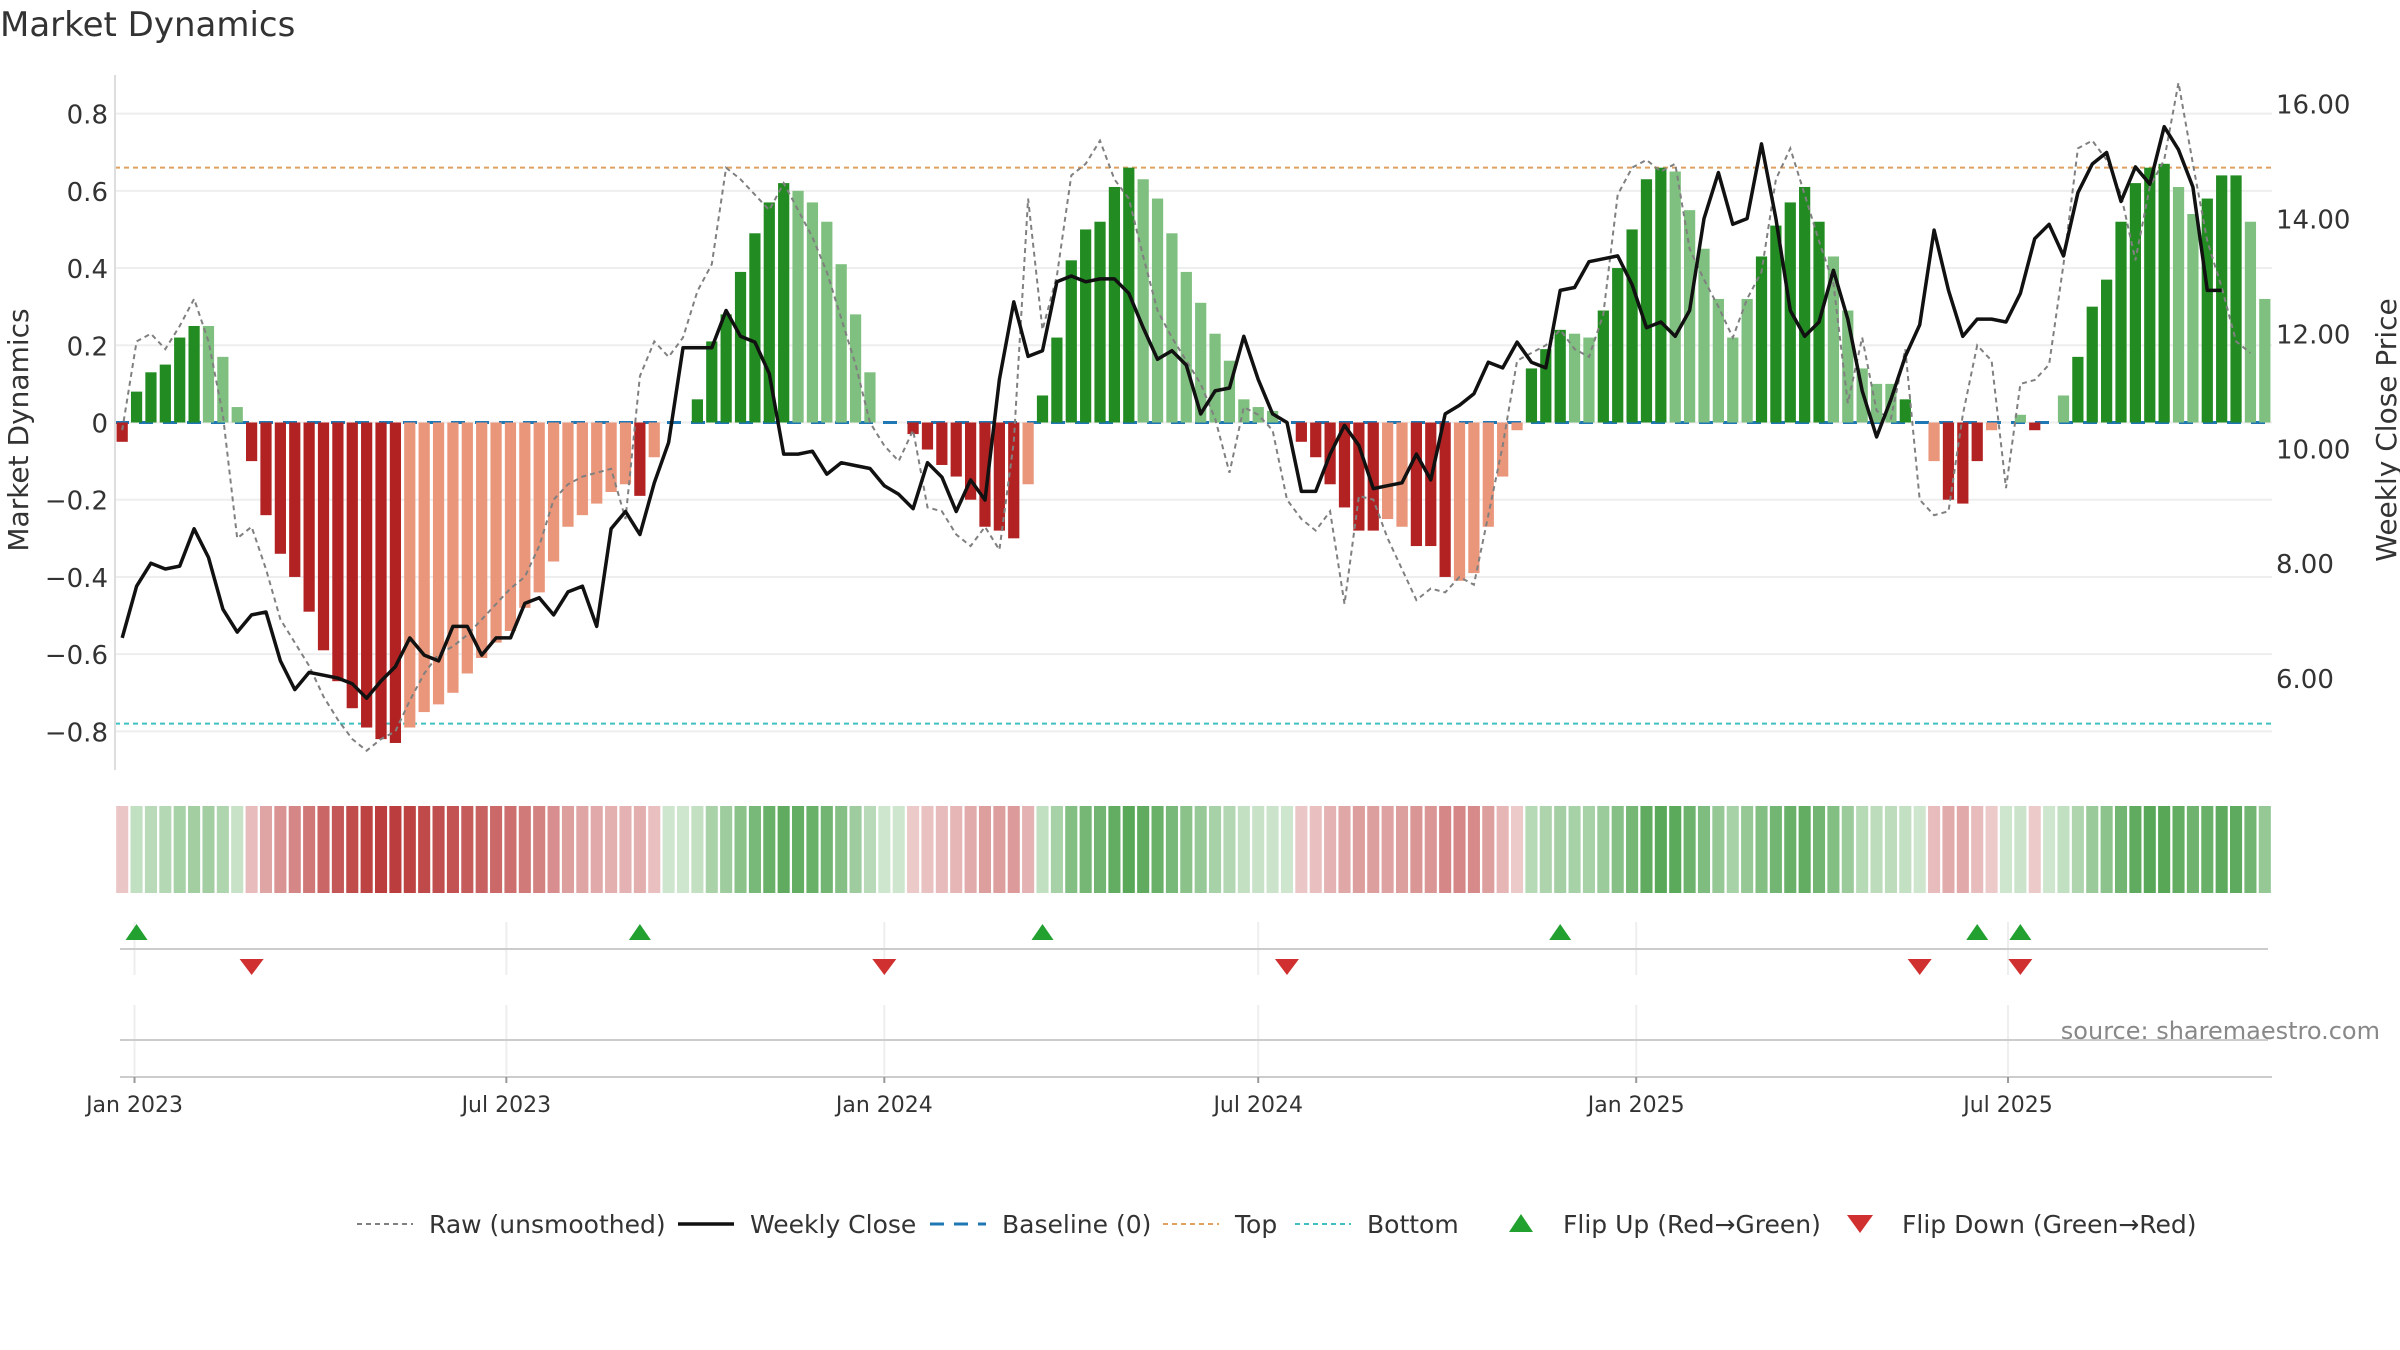  Describe the element at coordinates (1692, 1224) in the screenshot. I see `legend-label: Flip Up (Red→Green)` at that location.